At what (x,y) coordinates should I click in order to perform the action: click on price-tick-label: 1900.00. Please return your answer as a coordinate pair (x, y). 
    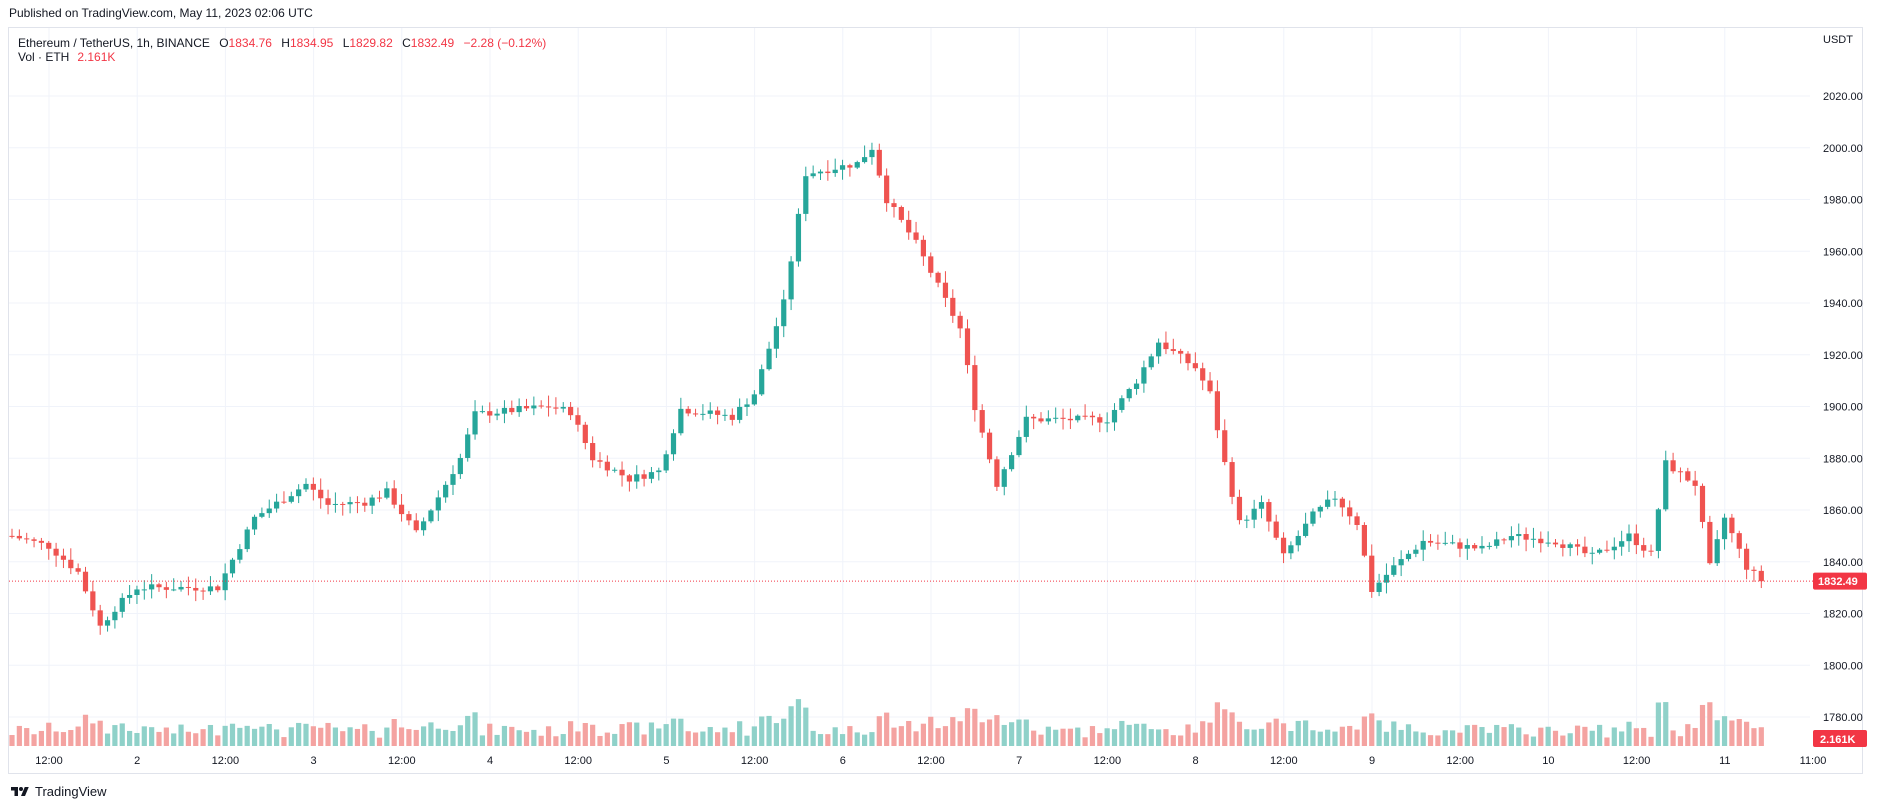
    Looking at the image, I should click on (1843, 408).